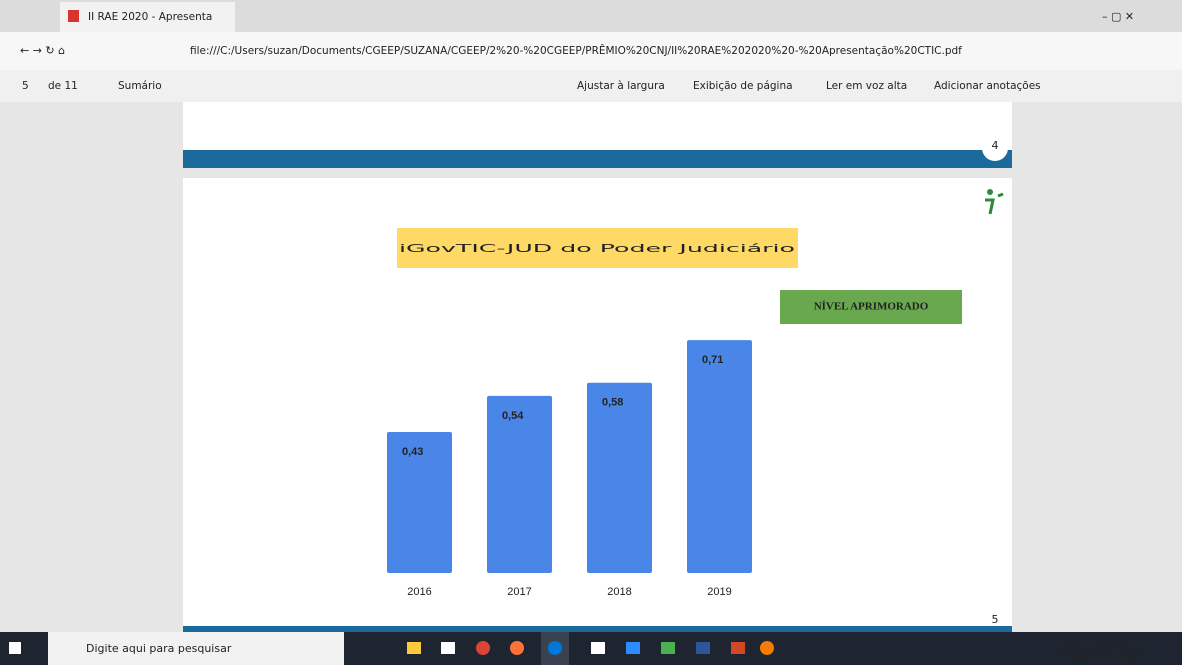 This screenshot has height=669, width=1182. What do you see at coordinates (743, 86) in the screenshot?
I see `page-view: Exibição de página` at bounding box center [743, 86].